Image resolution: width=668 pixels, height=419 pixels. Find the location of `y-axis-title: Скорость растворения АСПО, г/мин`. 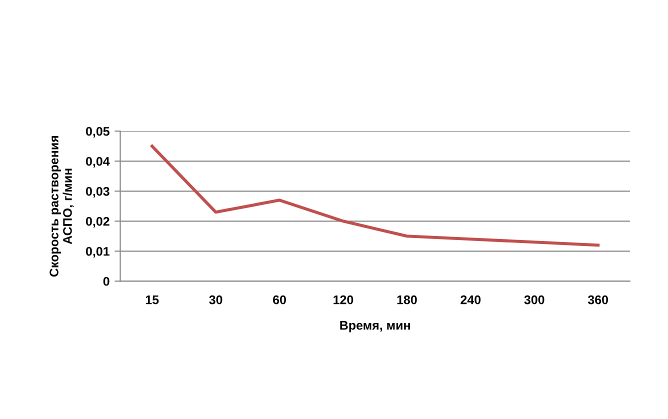

y-axis-title: Скорость растворения АСПО, г/мин is located at coordinates (62, 206).